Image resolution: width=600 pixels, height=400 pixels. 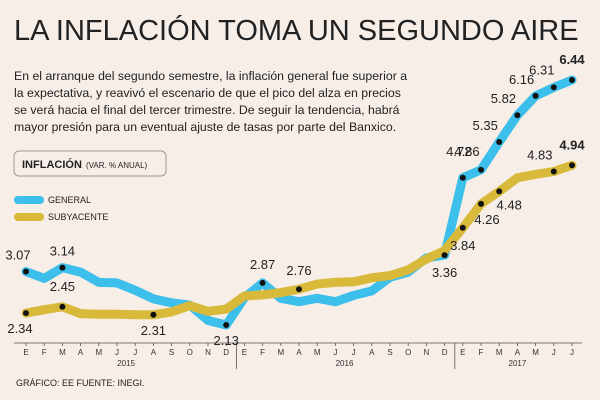 I want to click on data-label: 2.31, so click(x=153, y=330).